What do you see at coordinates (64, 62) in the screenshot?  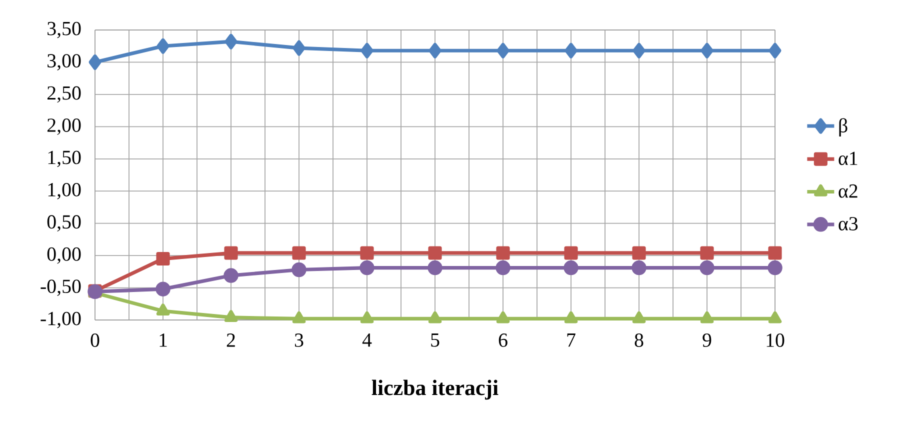 I see `y-tick-label: 3,00` at bounding box center [64, 62].